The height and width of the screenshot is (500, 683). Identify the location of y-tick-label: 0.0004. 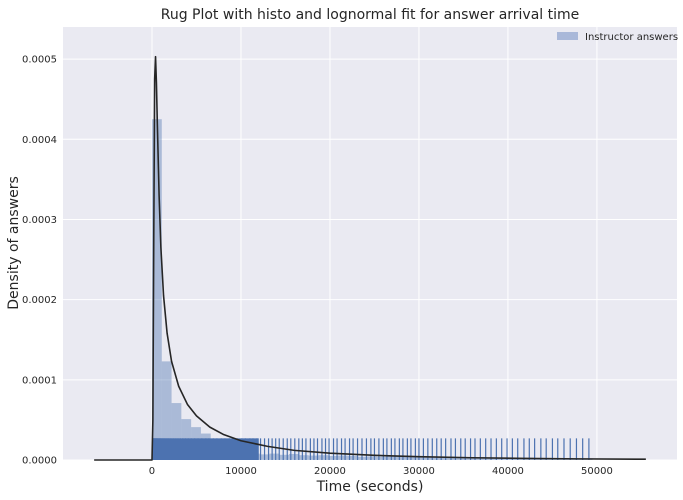
(39, 140).